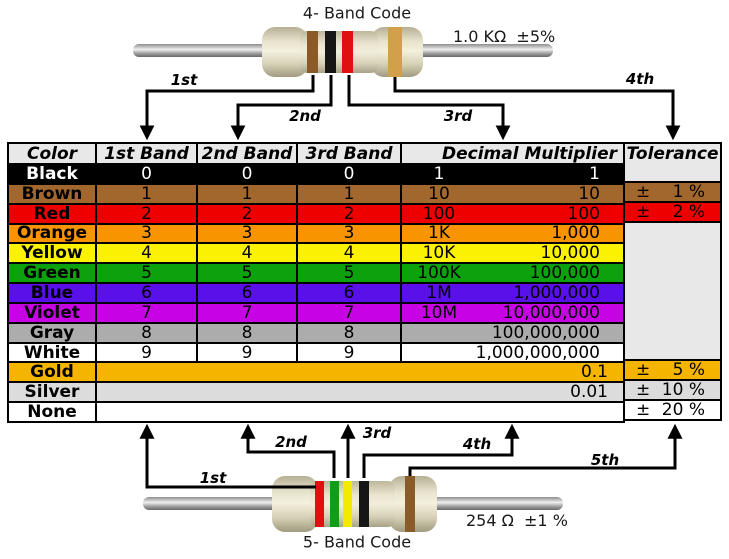 The height and width of the screenshot is (559, 729). What do you see at coordinates (291, 442) in the screenshot?
I see `bottom-arrow-label-2nd: 2nd` at bounding box center [291, 442].